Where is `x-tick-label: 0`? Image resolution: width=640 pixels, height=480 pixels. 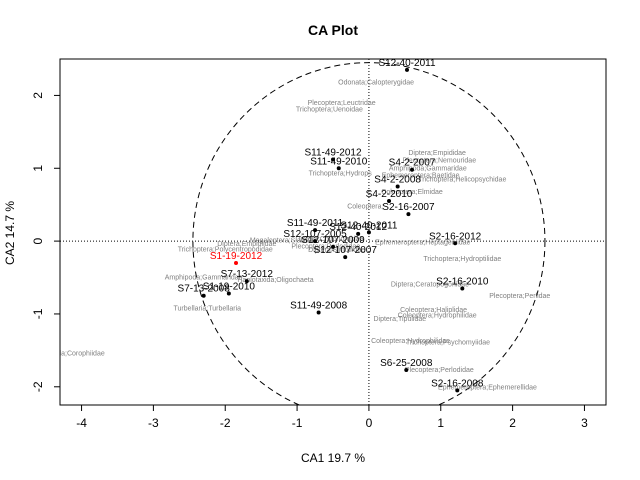
x-tick-label: 0 is located at coordinates (369, 423).